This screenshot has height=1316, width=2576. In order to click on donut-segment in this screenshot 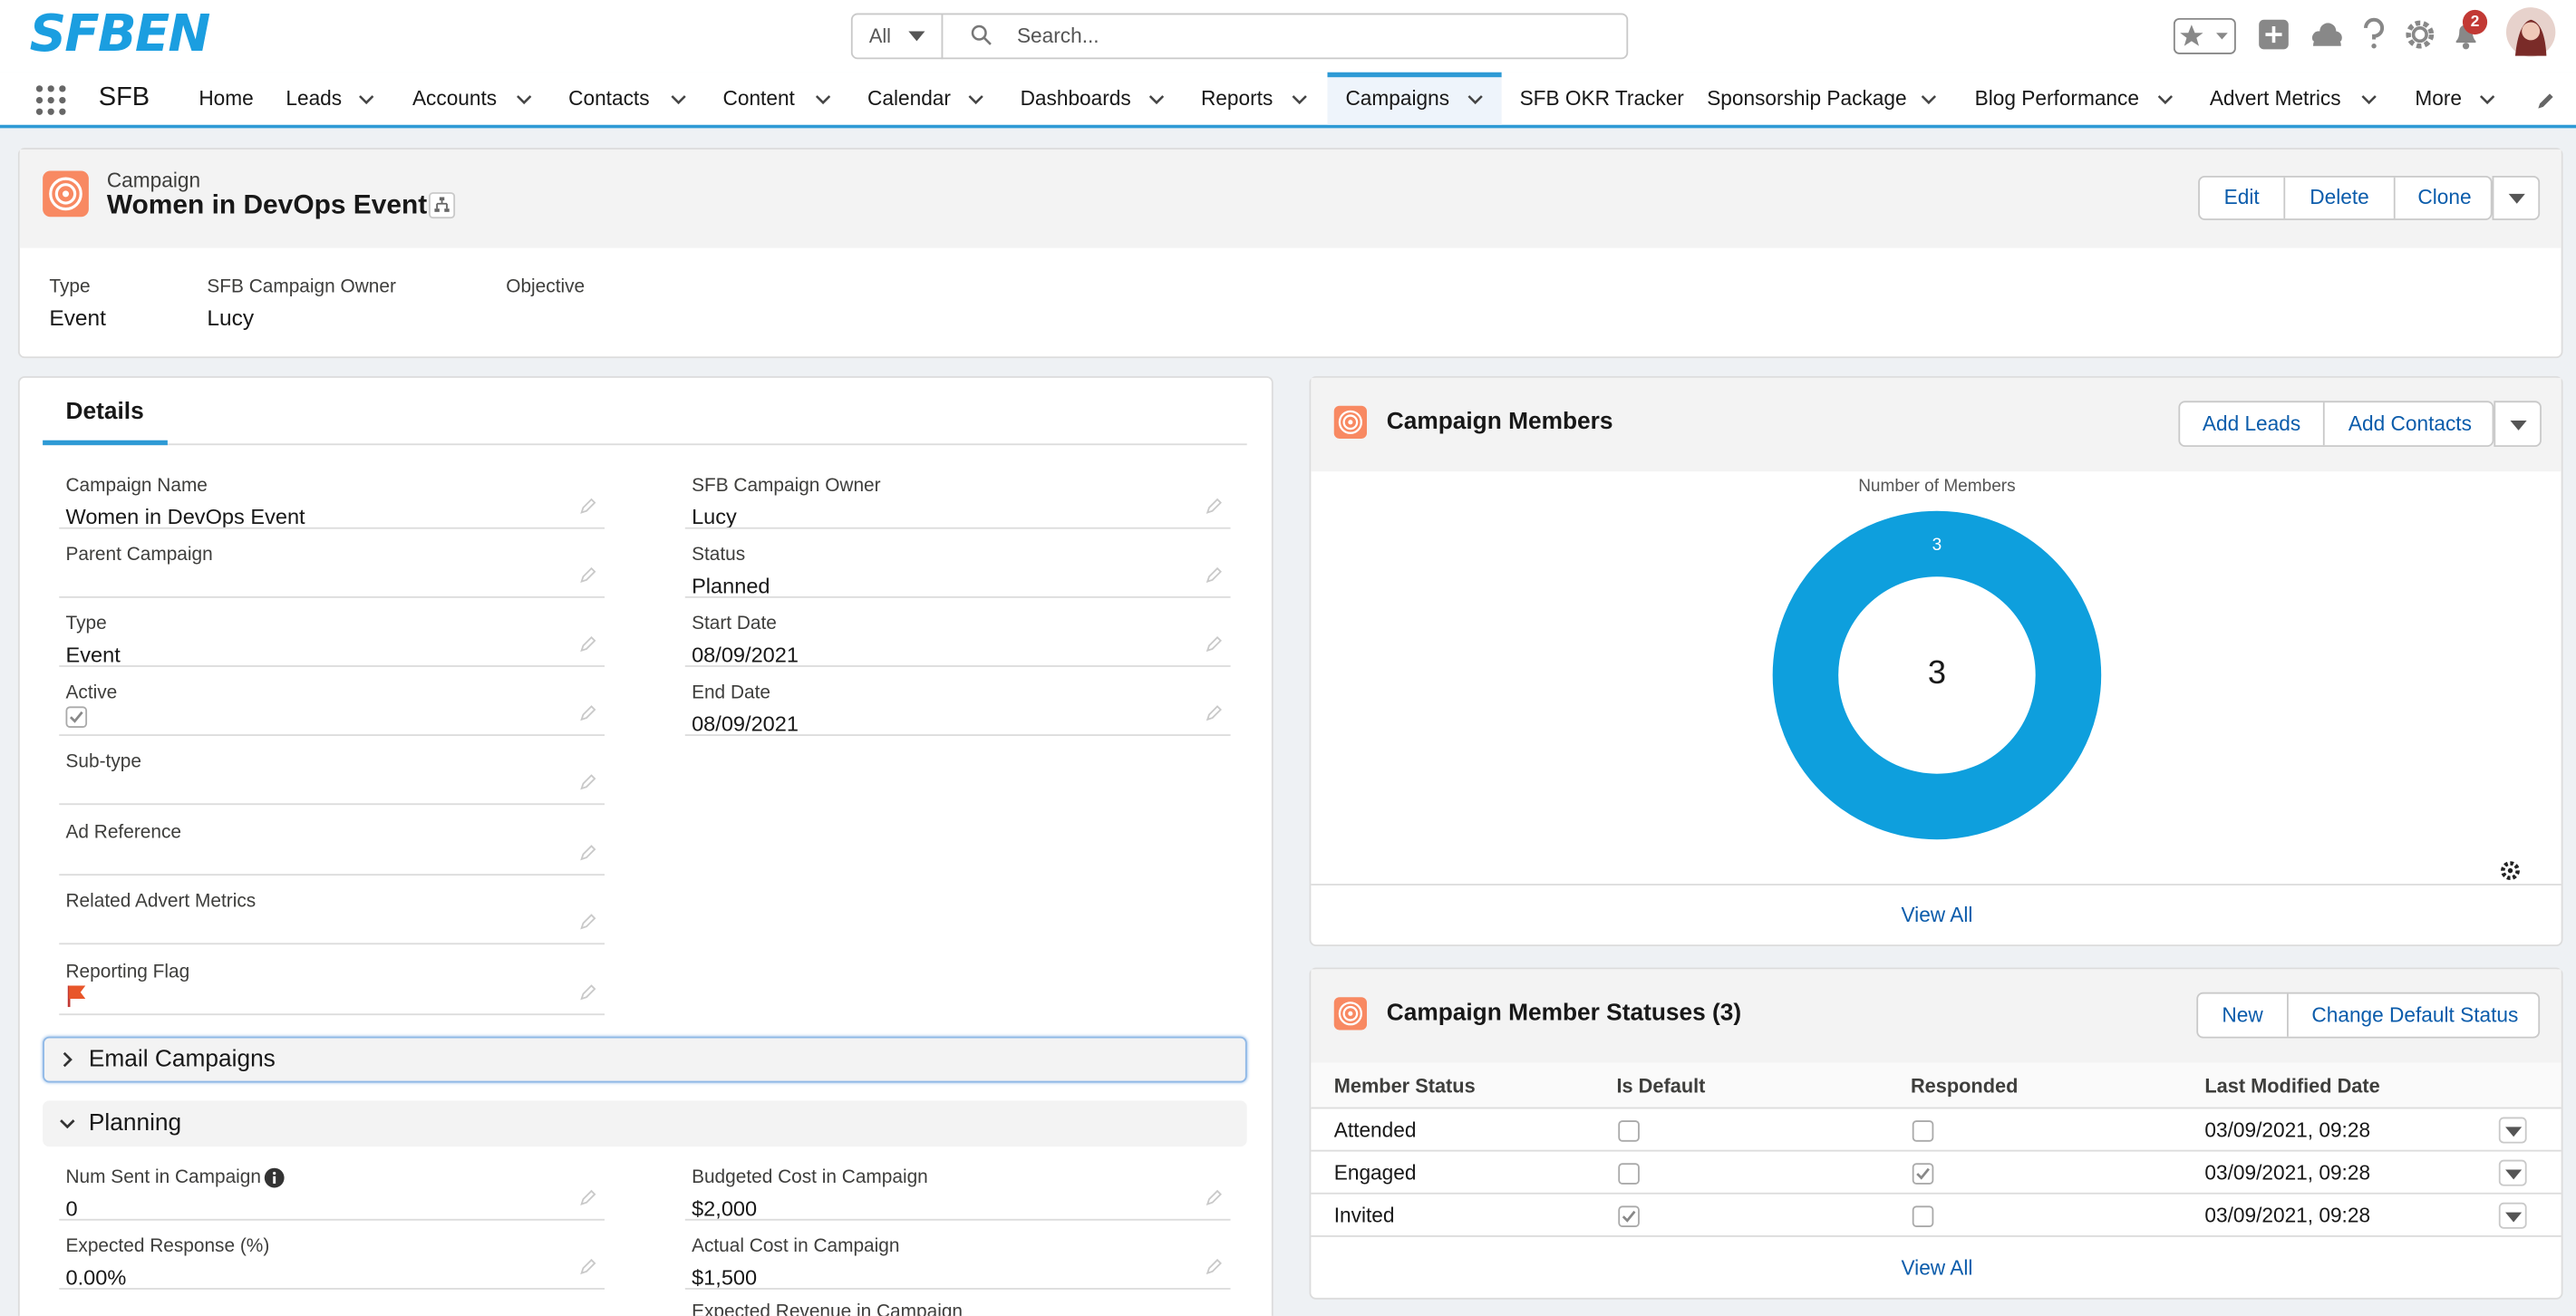, I will do `click(1937, 675)`.